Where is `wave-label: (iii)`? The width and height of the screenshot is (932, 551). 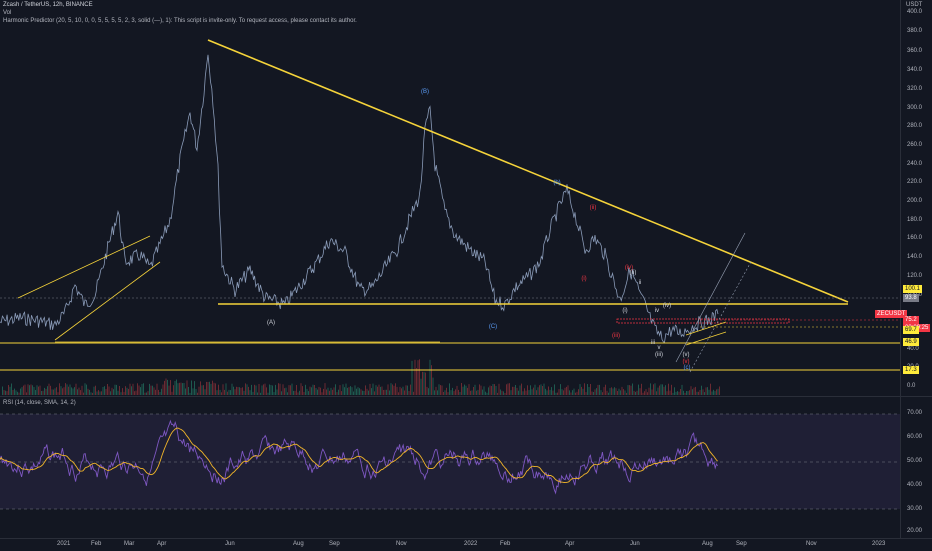
wave-label: (iii) is located at coordinates (659, 355).